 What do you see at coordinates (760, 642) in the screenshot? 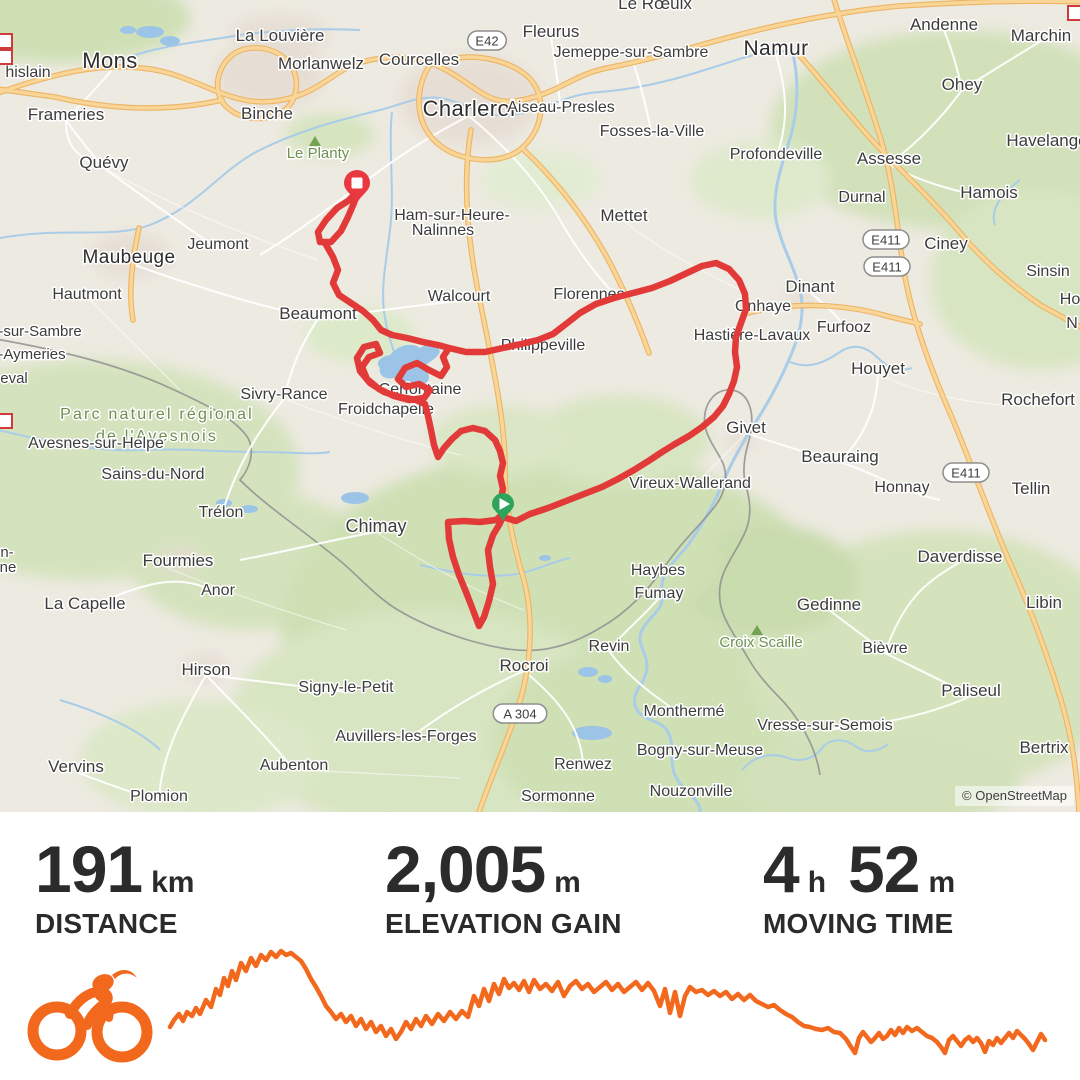
I see `map-label: Croix Scaille` at bounding box center [760, 642].